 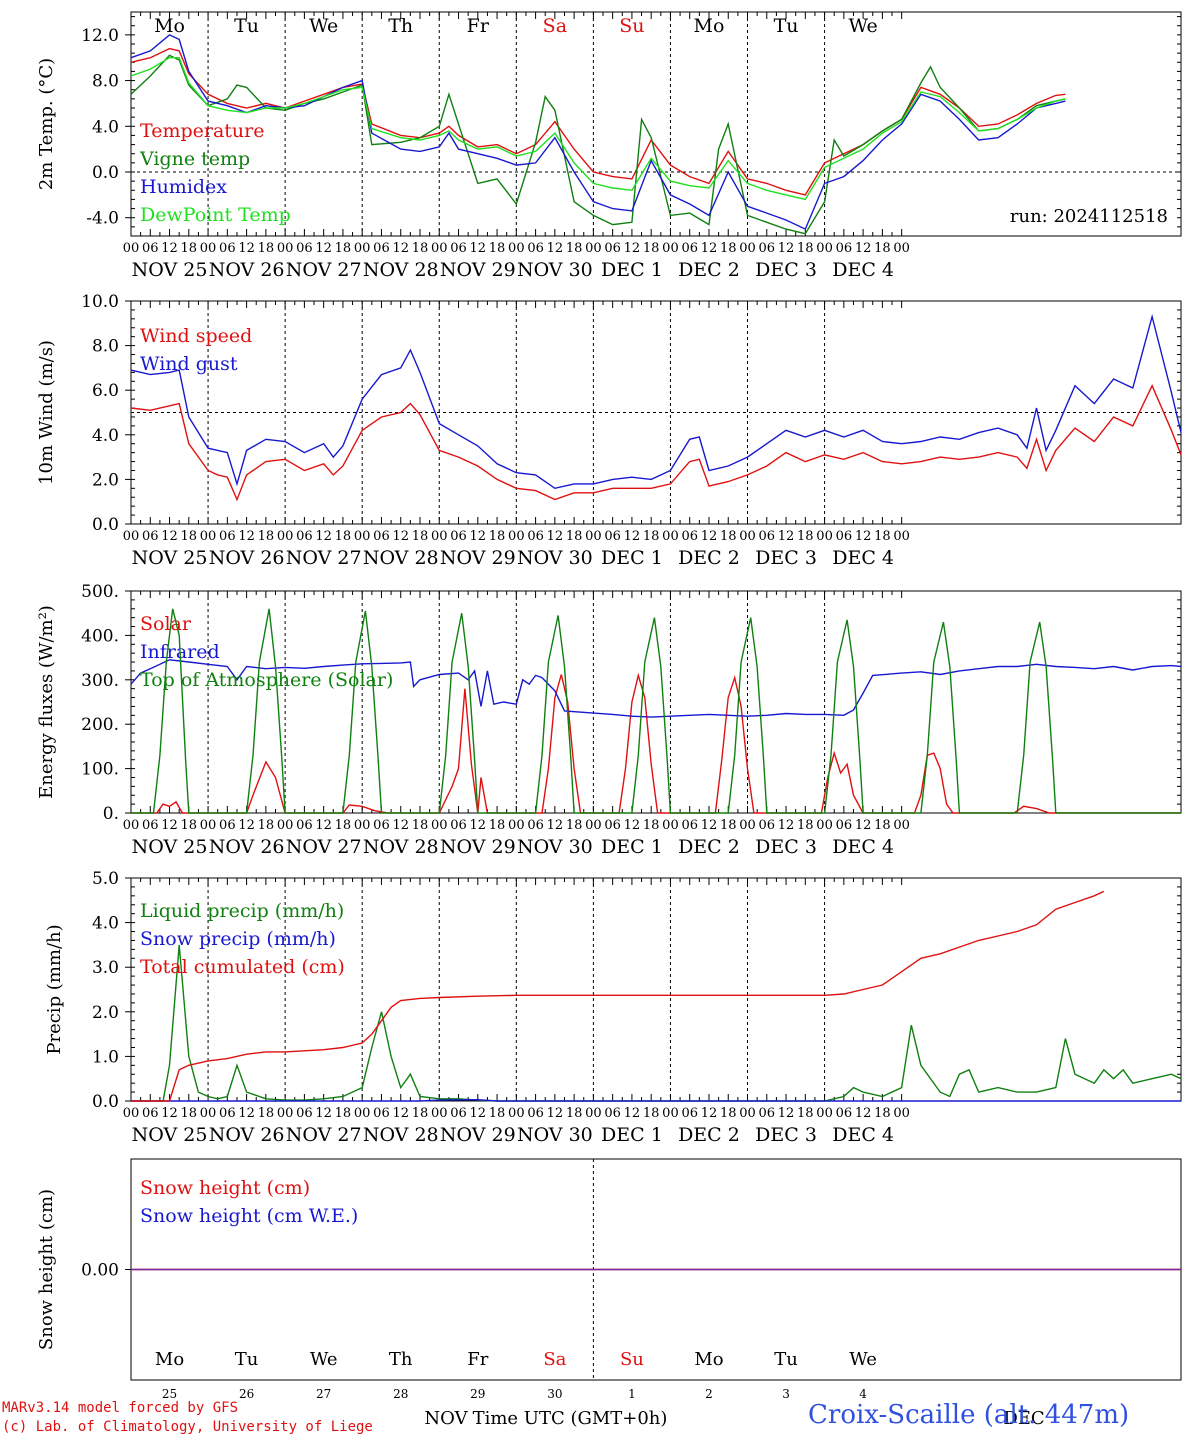 I want to click on panel1-legend-entry: Temperature, so click(x=202, y=131).